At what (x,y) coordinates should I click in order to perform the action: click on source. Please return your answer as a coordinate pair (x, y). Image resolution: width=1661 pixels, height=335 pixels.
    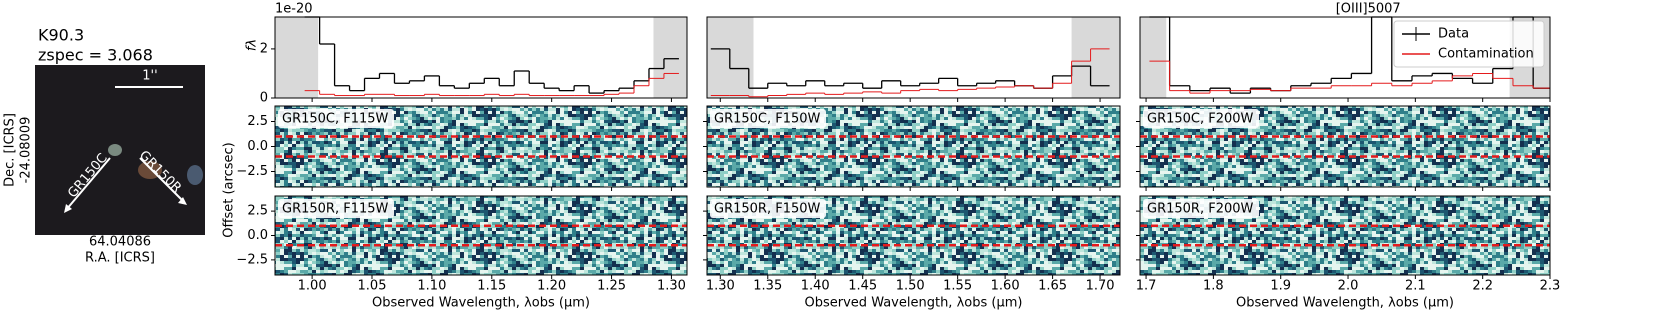
    Looking at the image, I should click on (115, 150).